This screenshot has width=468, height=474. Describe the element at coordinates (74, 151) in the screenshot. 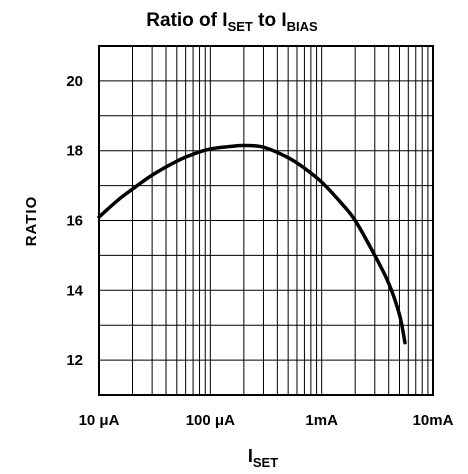

I see `y-tick-label: 18` at that location.